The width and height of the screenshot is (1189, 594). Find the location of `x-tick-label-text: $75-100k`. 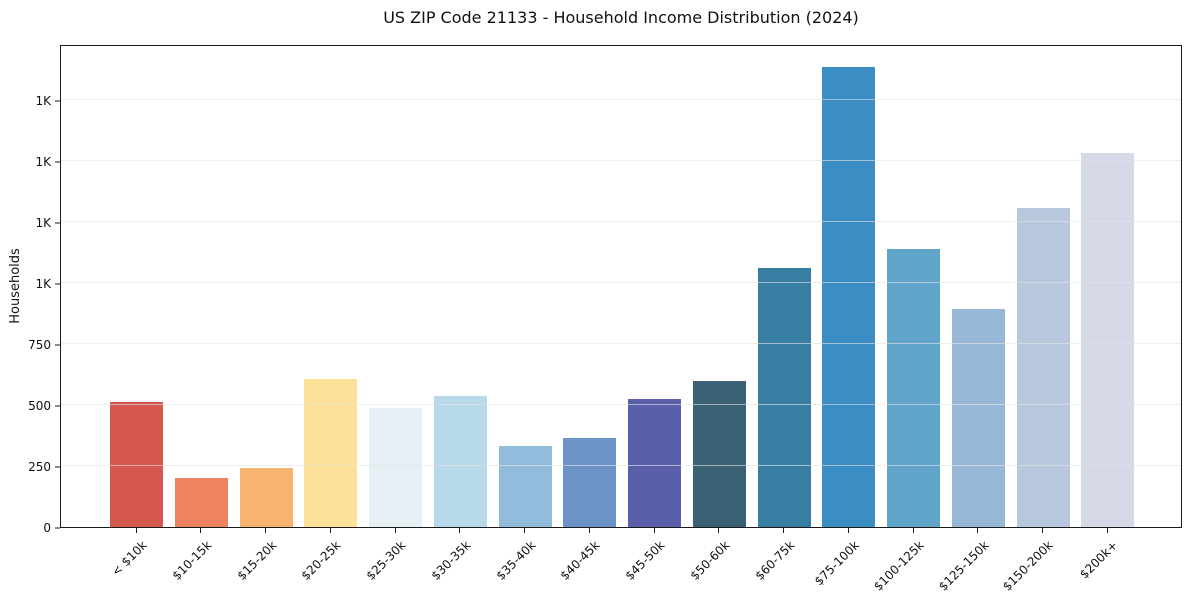

x-tick-label-text: $75-100k is located at coordinates (836, 563).